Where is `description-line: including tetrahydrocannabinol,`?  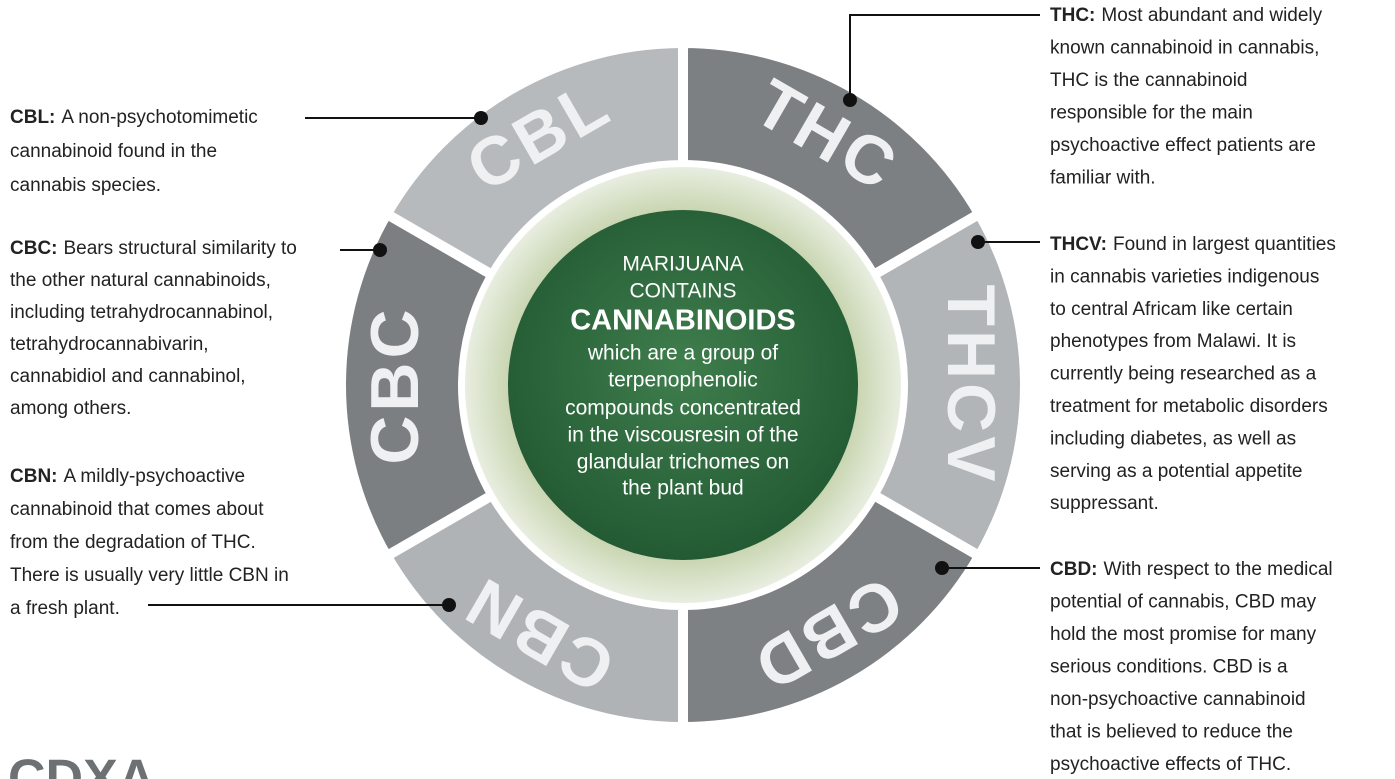
description-line: including tetrahydrocannabinol, is located at coordinates (141, 312).